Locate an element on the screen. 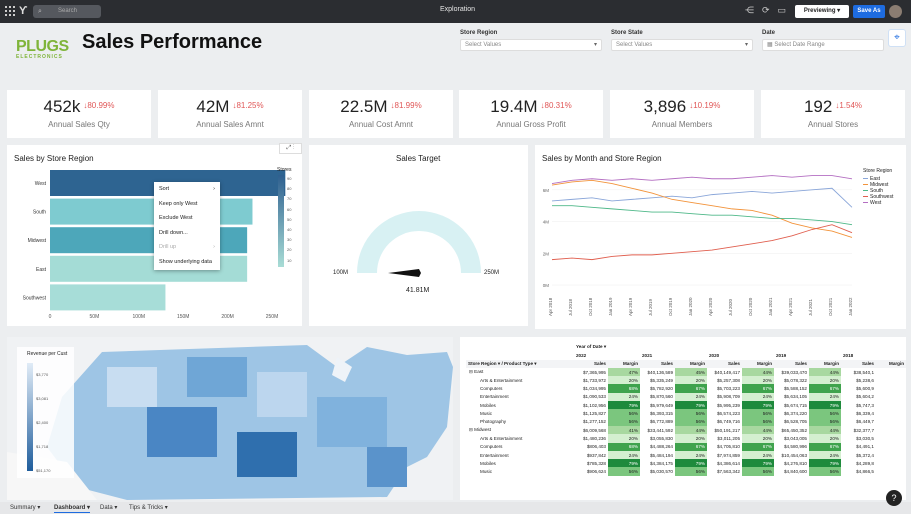 The width and height of the screenshot is (911, 514). x-tick-label: 50M is located at coordinates (95, 317).